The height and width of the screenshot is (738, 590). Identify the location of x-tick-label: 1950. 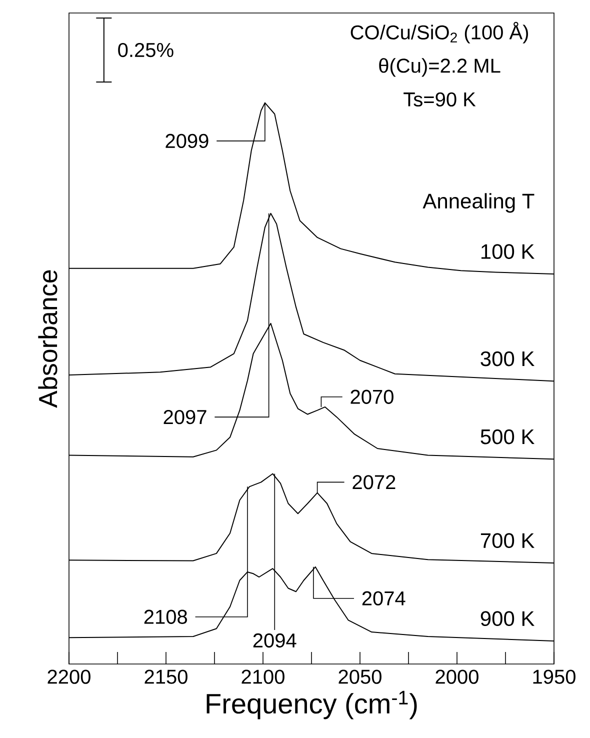
(554, 677).